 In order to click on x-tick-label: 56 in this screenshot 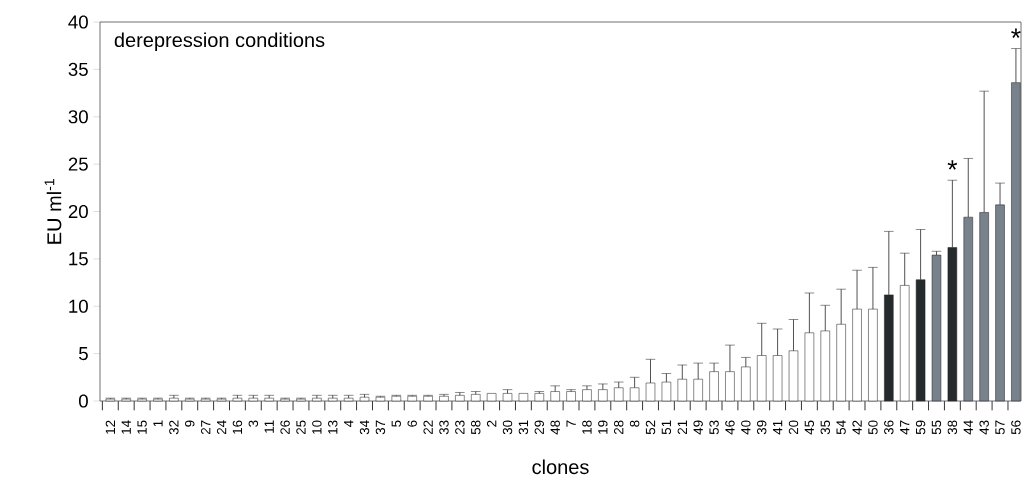, I will do `click(1016, 427)`.